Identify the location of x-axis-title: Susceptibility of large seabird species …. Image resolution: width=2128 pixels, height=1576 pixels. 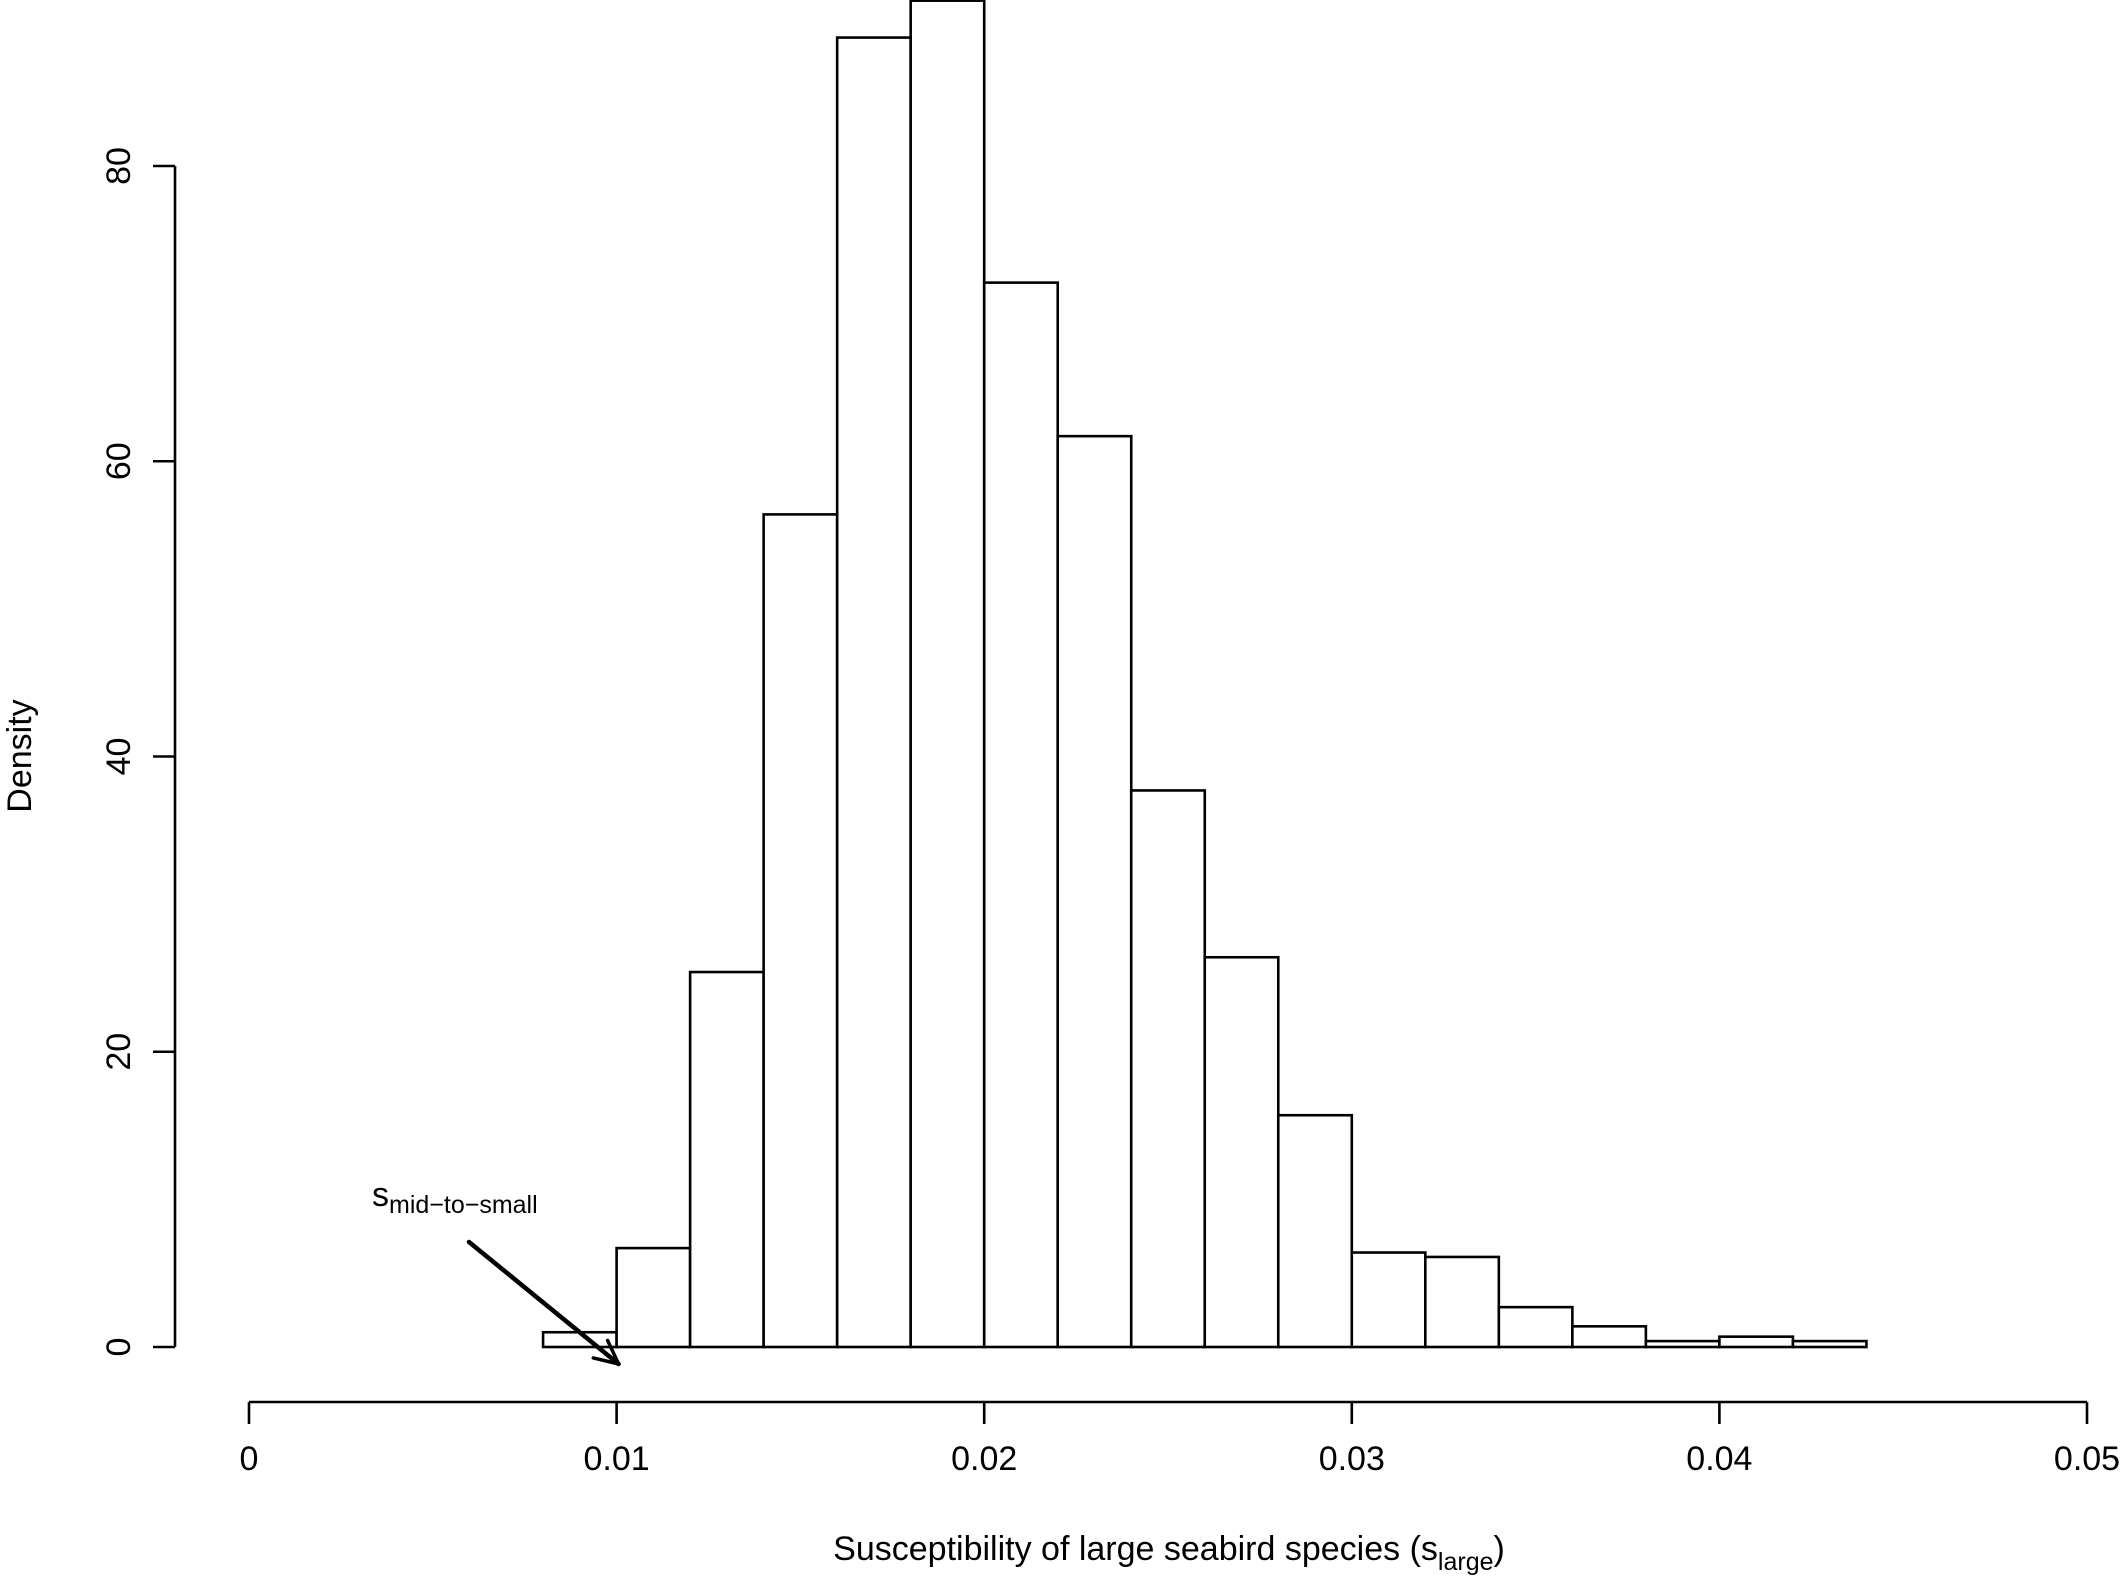
(1169, 1553).